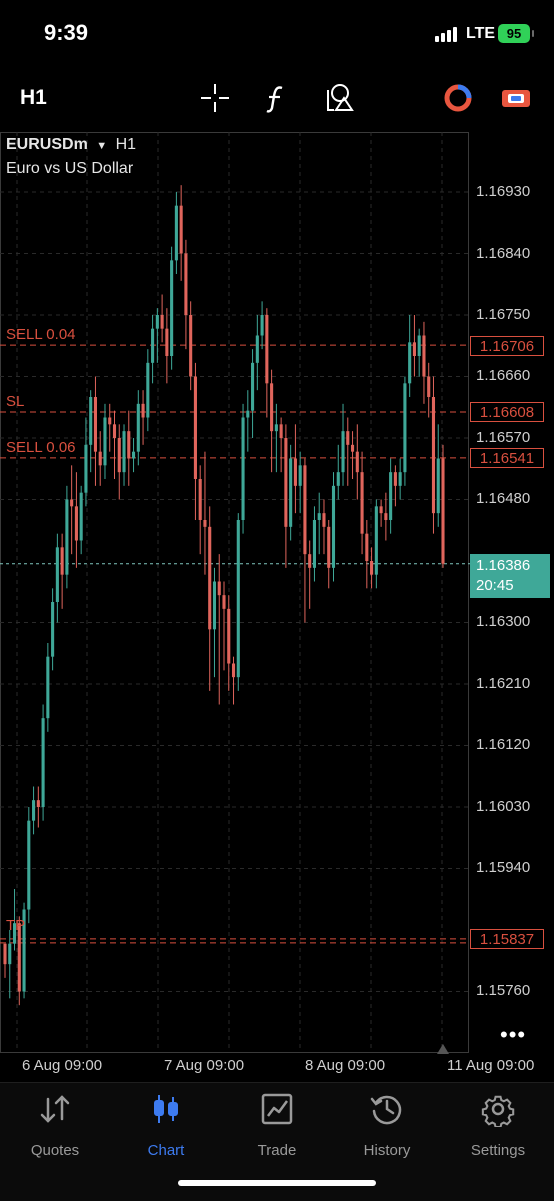 The width and height of the screenshot is (554, 1201). What do you see at coordinates (503, 191) in the screenshot?
I see `price-tick: 1.16930` at bounding box center [503, 191].